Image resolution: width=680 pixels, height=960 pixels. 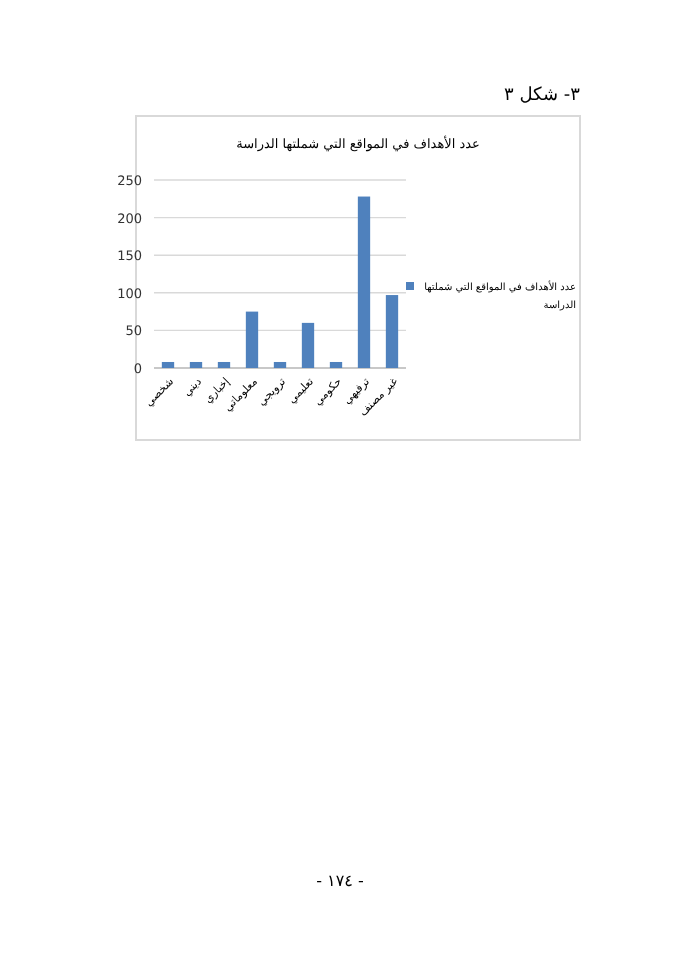 What do you see at coordinates (542, 96) in the screenshot?
I see `text: ٣- شكل ٣` at bounding box center [542, 96].